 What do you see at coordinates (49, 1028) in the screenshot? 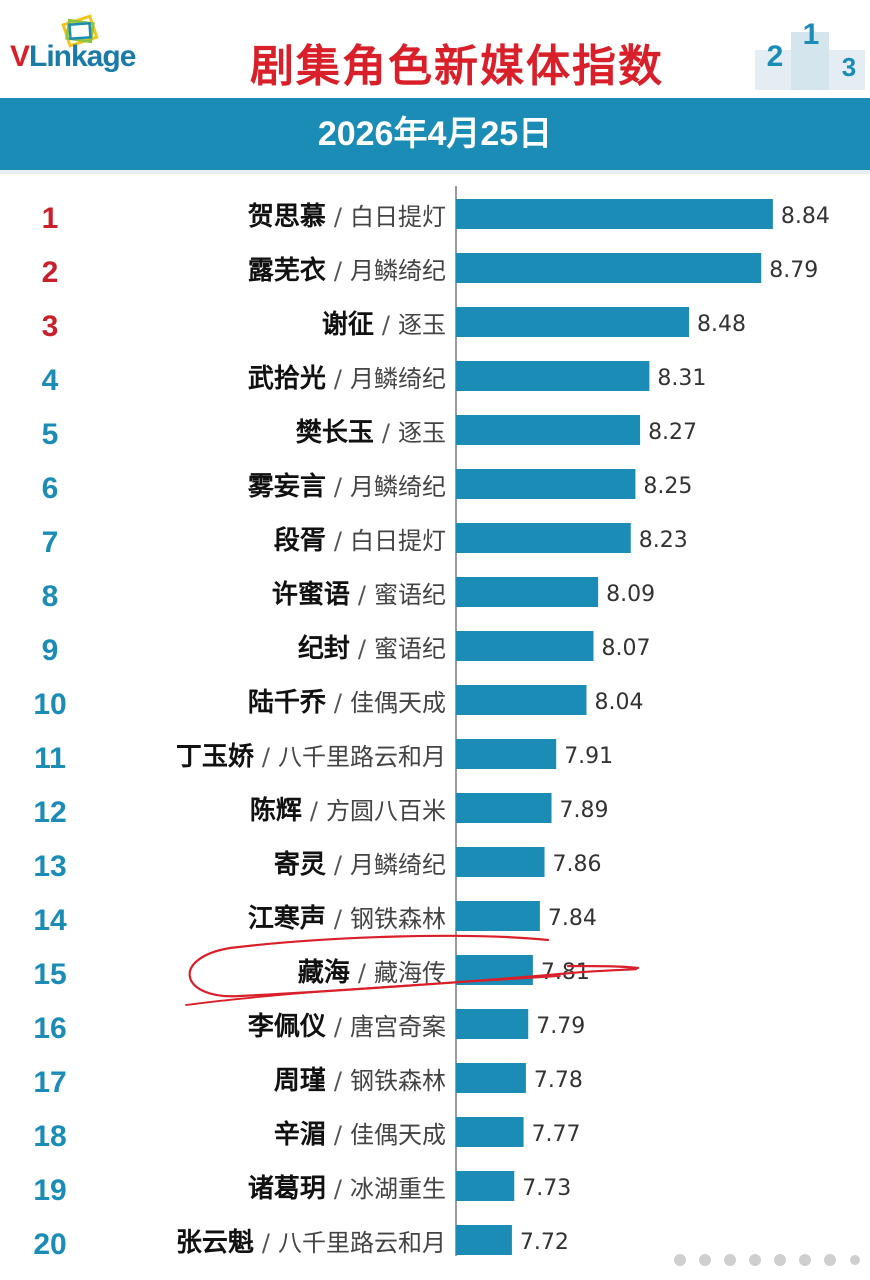
I see `rank-number: 16` at bounding box center [49, 1028].